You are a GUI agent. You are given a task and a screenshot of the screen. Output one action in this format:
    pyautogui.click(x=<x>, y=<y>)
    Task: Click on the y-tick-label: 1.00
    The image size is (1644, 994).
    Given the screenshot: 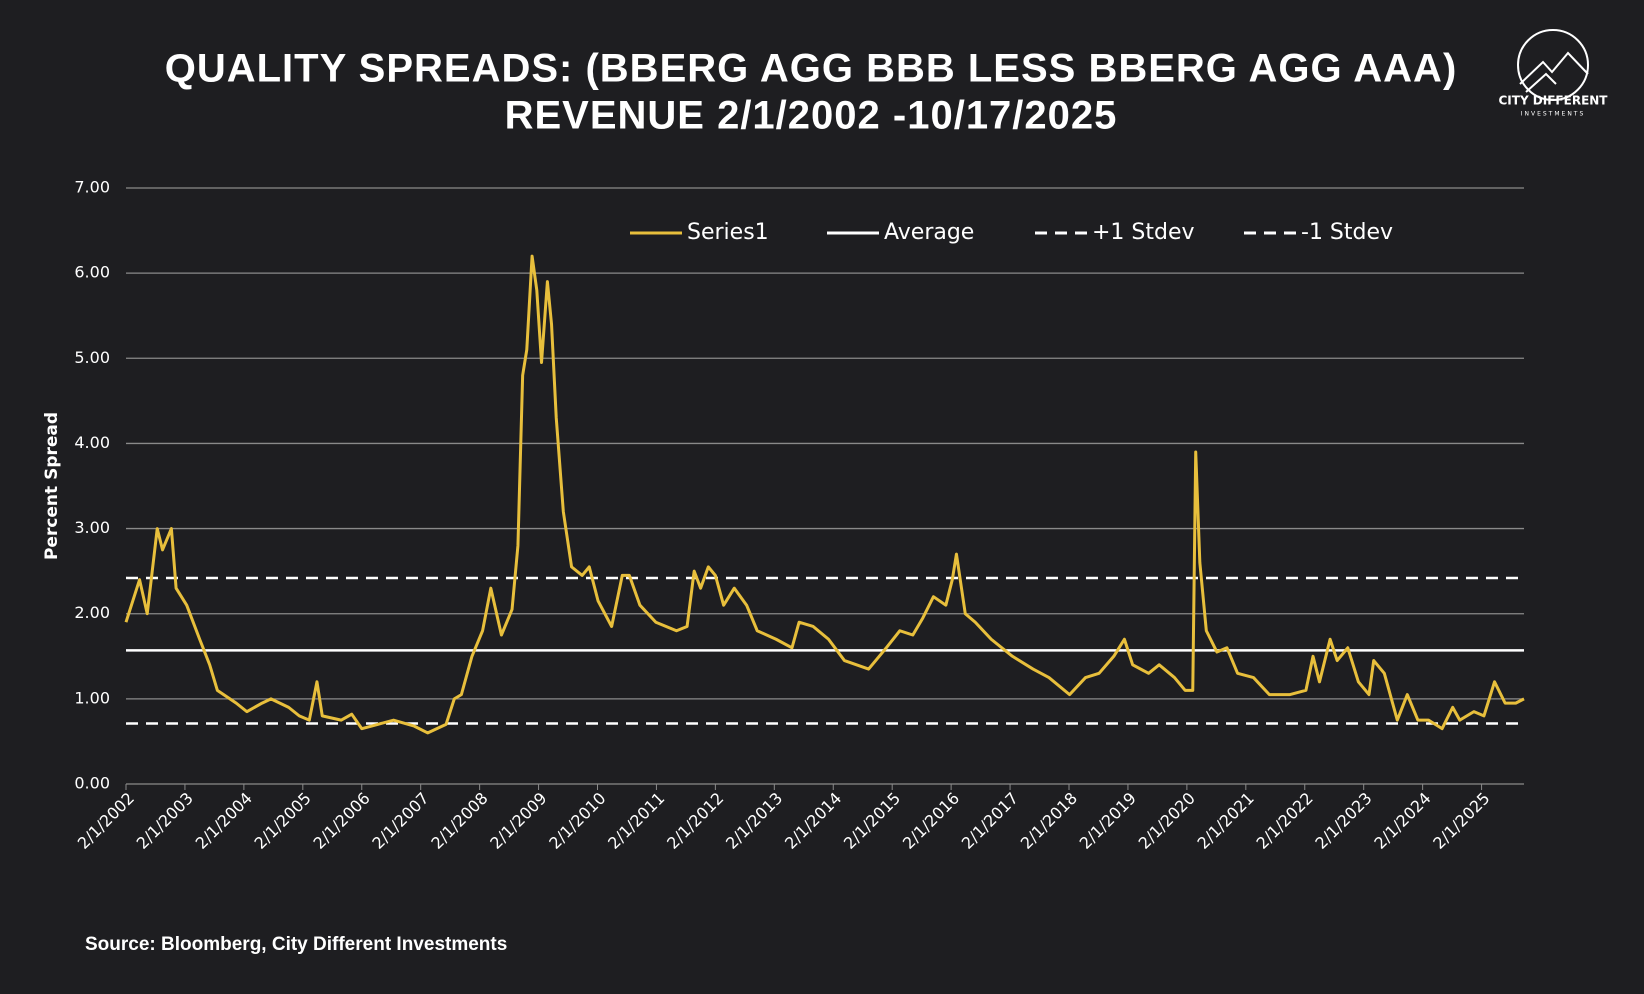 What is the action you would take?
    pyautogui.click(x=92, y=697)
    